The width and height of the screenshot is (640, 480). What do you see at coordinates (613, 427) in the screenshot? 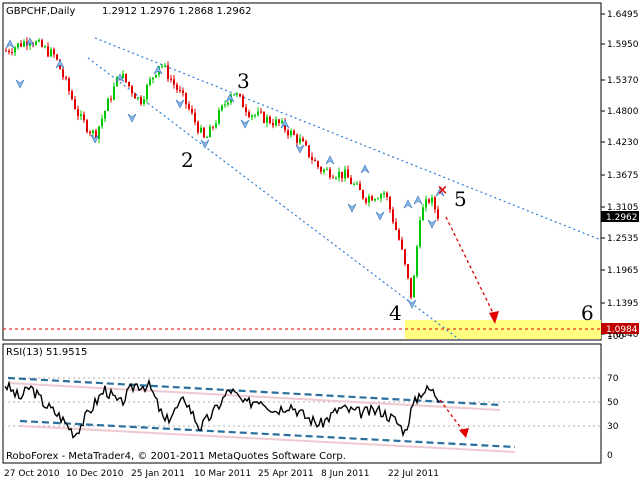
I see `rsi-tick-label: 30` at bounding box center [613, 427].